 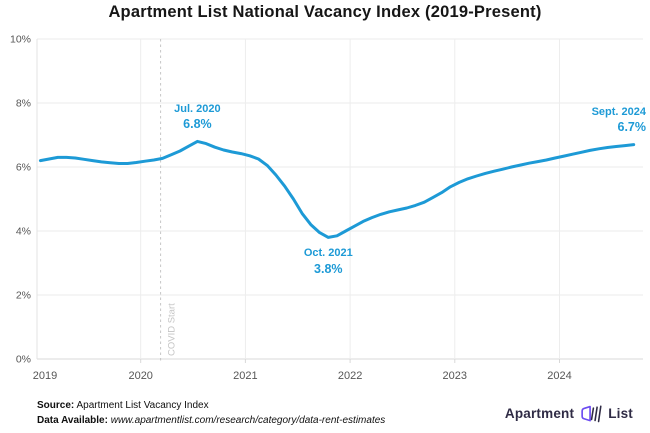 What do you see at coordinates (20, 40) in the screenshot?
I see `y-tick-label: 10%` at bounding box center [20, 40].